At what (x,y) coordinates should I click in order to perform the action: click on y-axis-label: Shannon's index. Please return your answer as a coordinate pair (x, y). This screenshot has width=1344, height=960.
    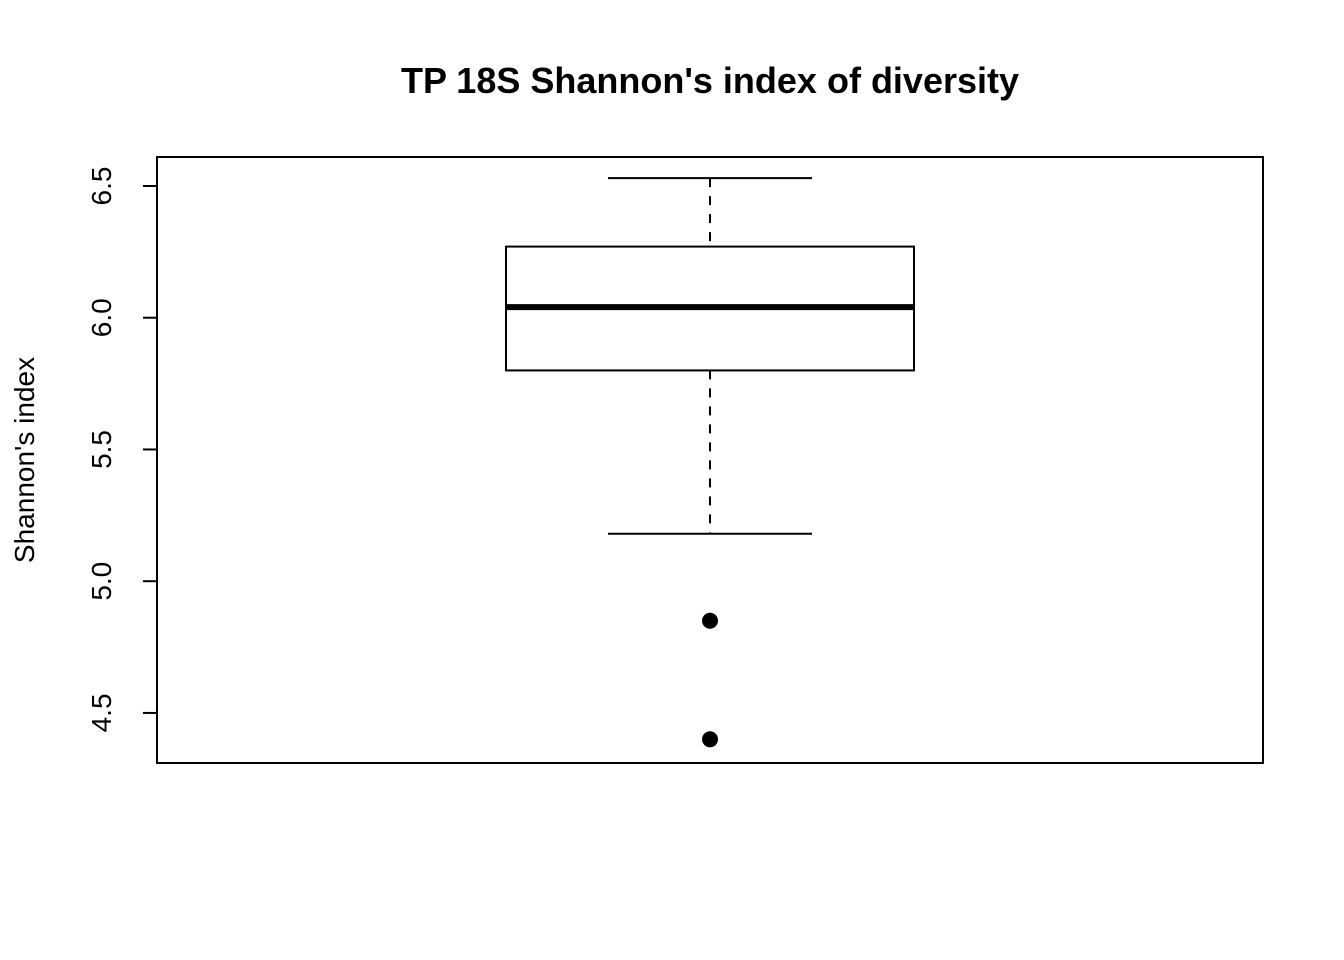
    Looking at the image, I should click on (24, 460).